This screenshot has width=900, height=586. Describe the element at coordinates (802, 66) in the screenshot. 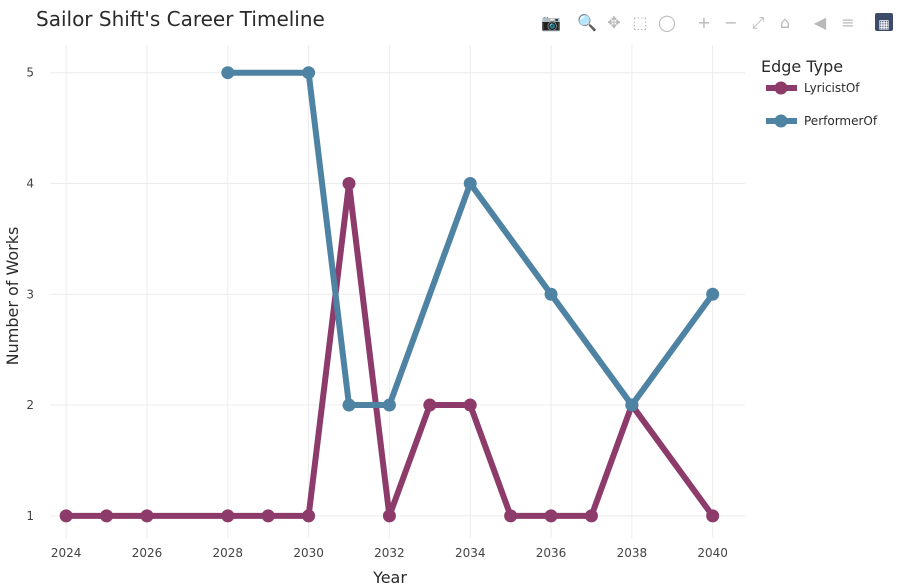

I see `legend-title: Edge Type` at that location.